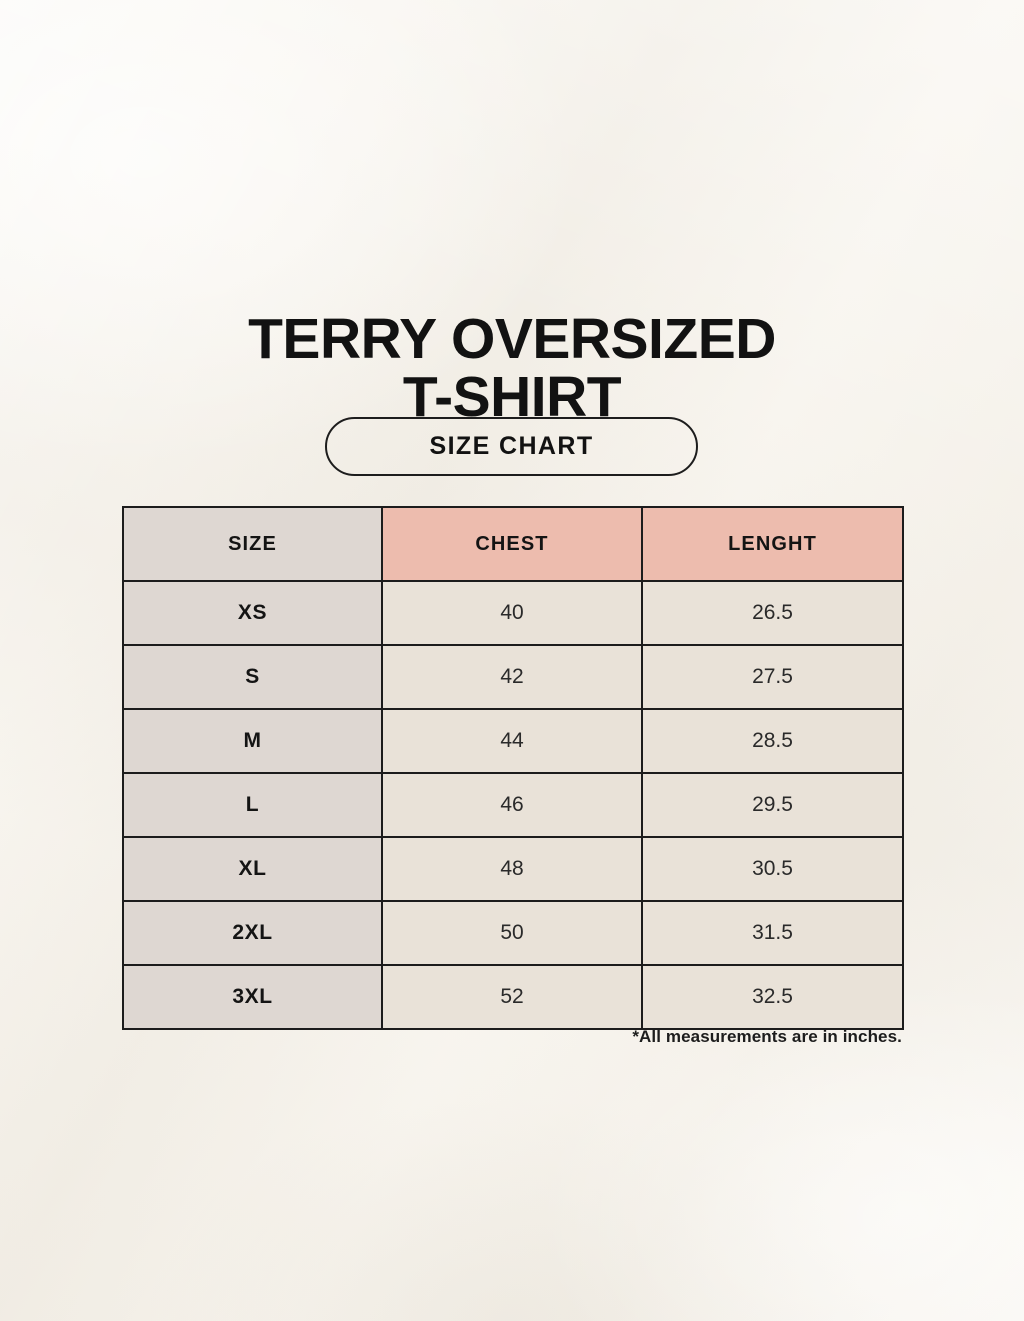  Describe the element at coordinates (772, 613) in the screenshot. I see `cell-length: 26.5` at that location.